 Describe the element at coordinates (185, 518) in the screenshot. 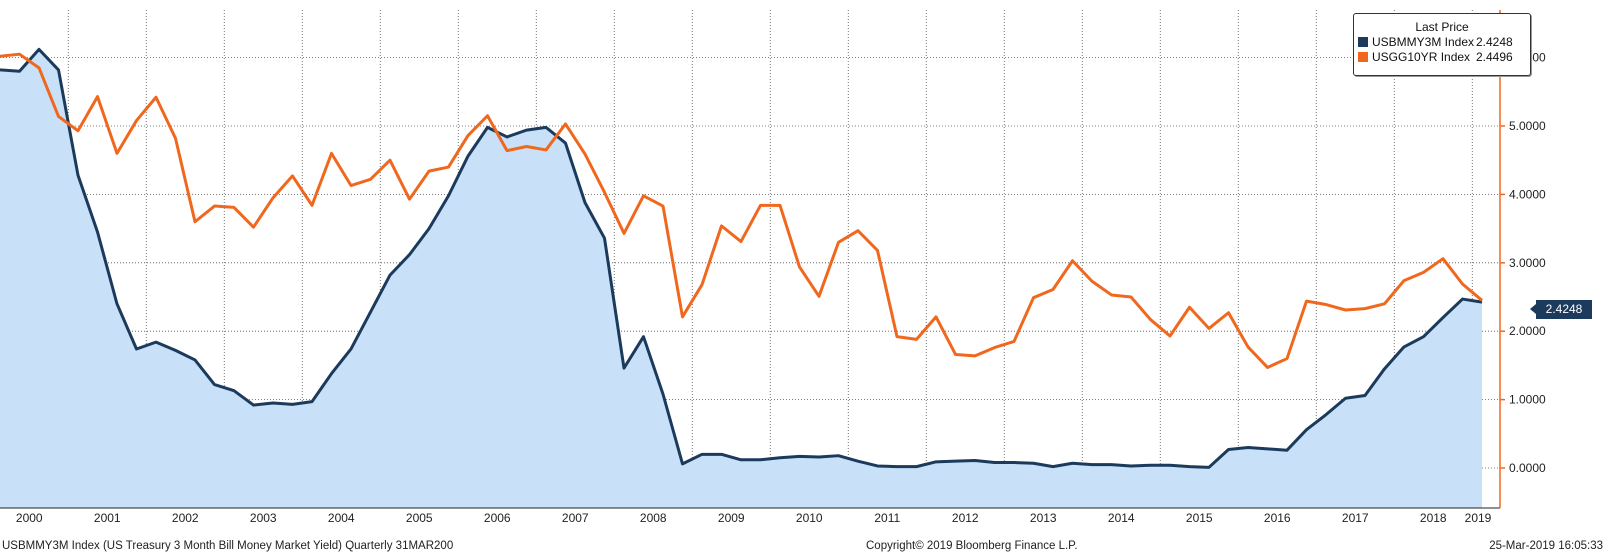

I see `x-tick-label: 2002` at that location.